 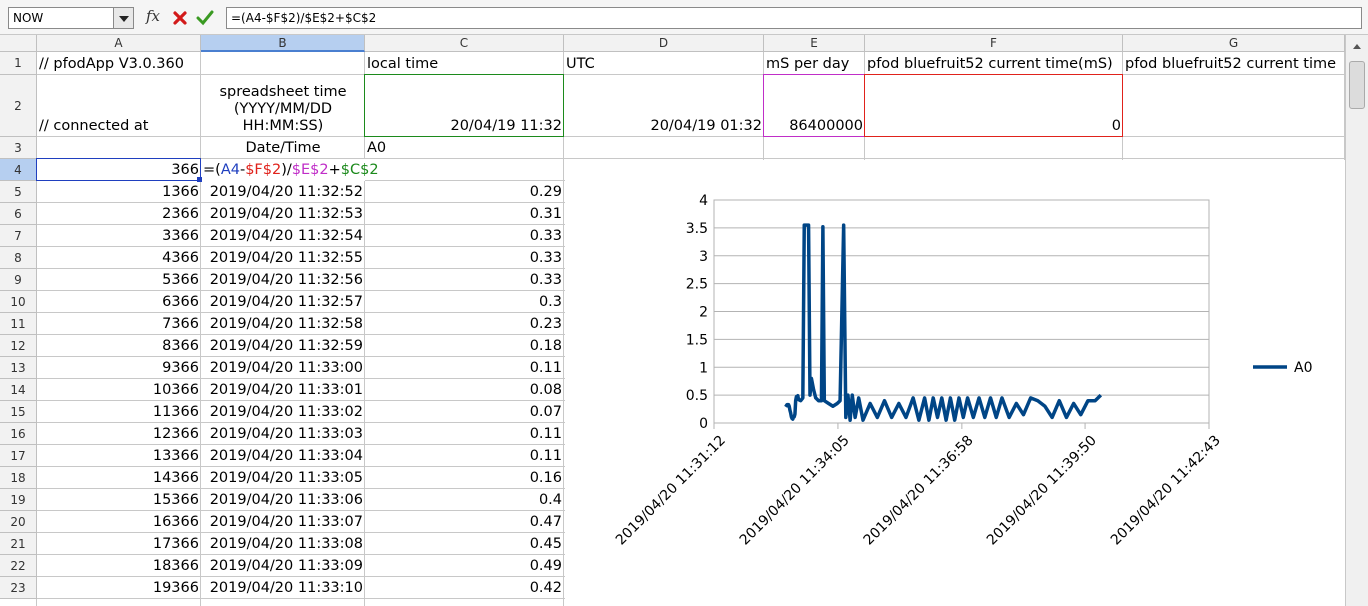 What do you see at coordinates (18, 324) in the screenshot?
I see `row-header: 11` at bounding box center [18, 324].